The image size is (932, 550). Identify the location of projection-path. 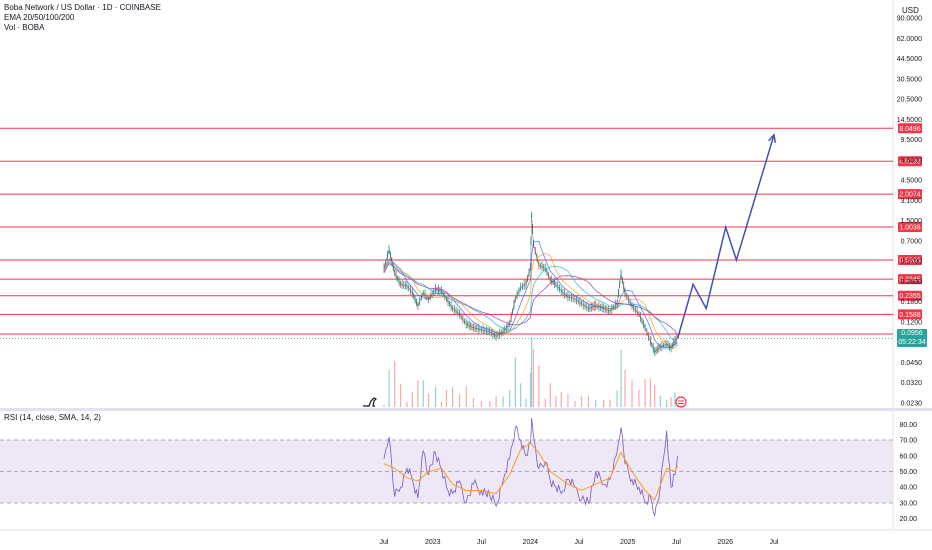
(725, 236).